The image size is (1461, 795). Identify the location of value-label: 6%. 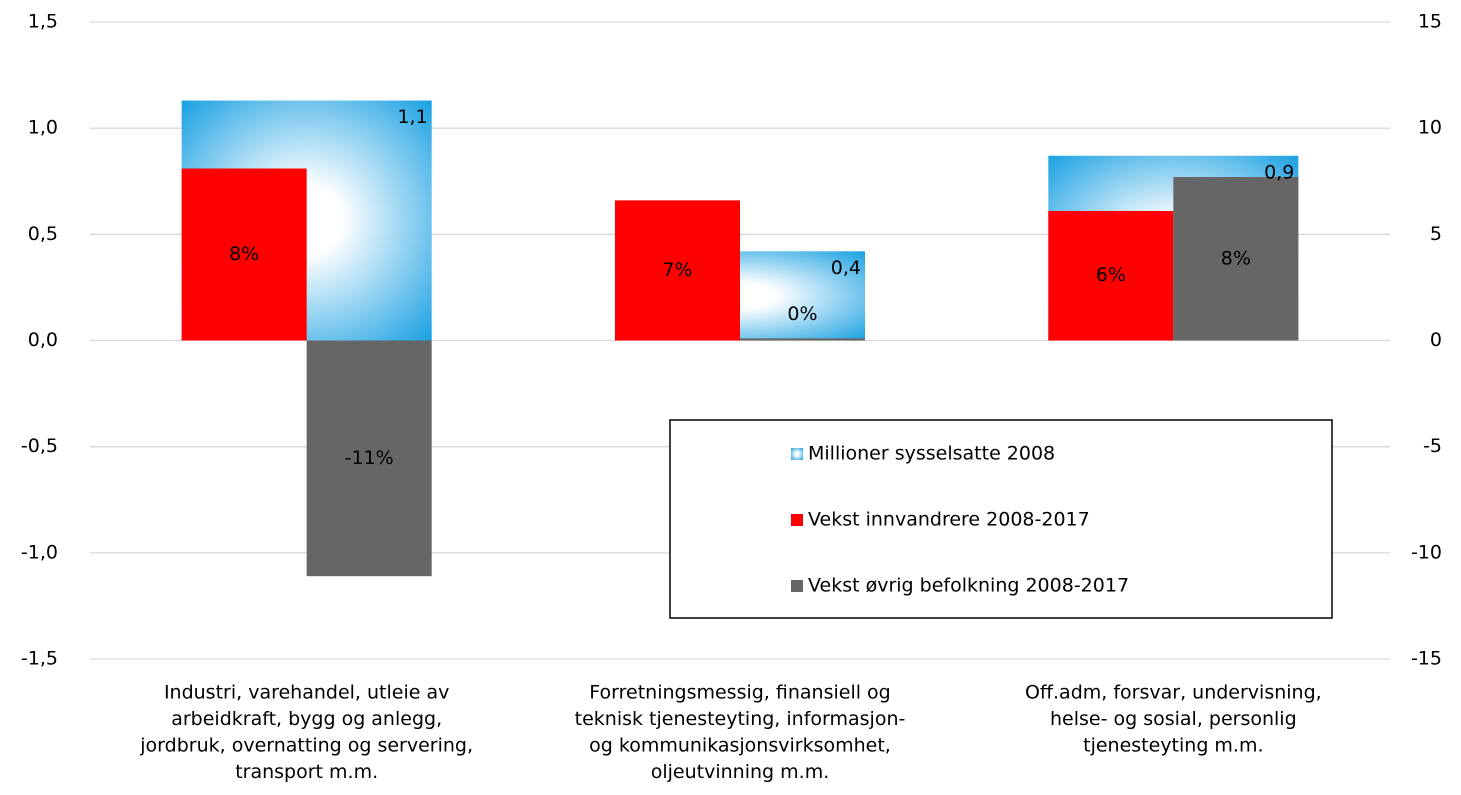
(1111, 275).